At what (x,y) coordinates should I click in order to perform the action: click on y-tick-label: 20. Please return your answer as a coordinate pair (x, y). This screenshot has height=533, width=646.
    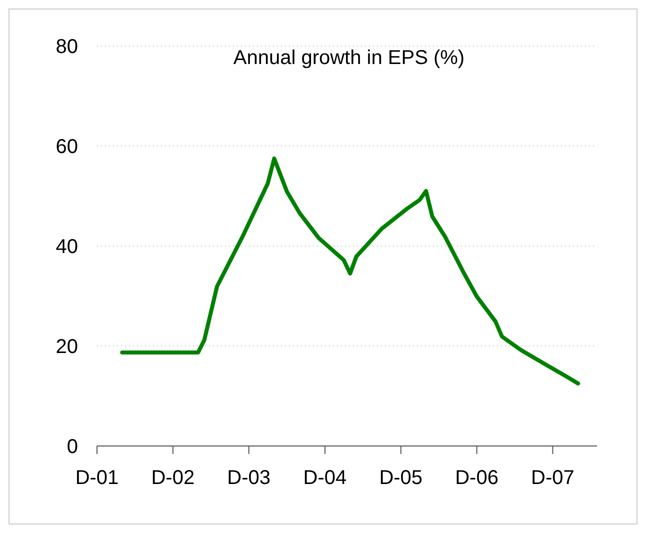
    Looking at the image, I should click on (67, 347).